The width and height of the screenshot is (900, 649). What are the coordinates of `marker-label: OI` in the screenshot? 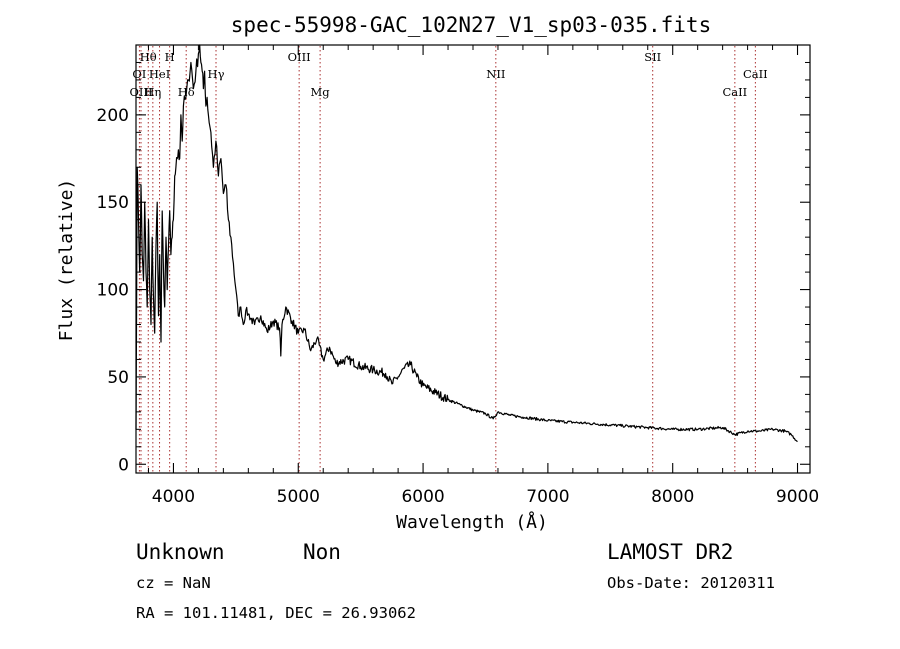 It's located at (139, 74).